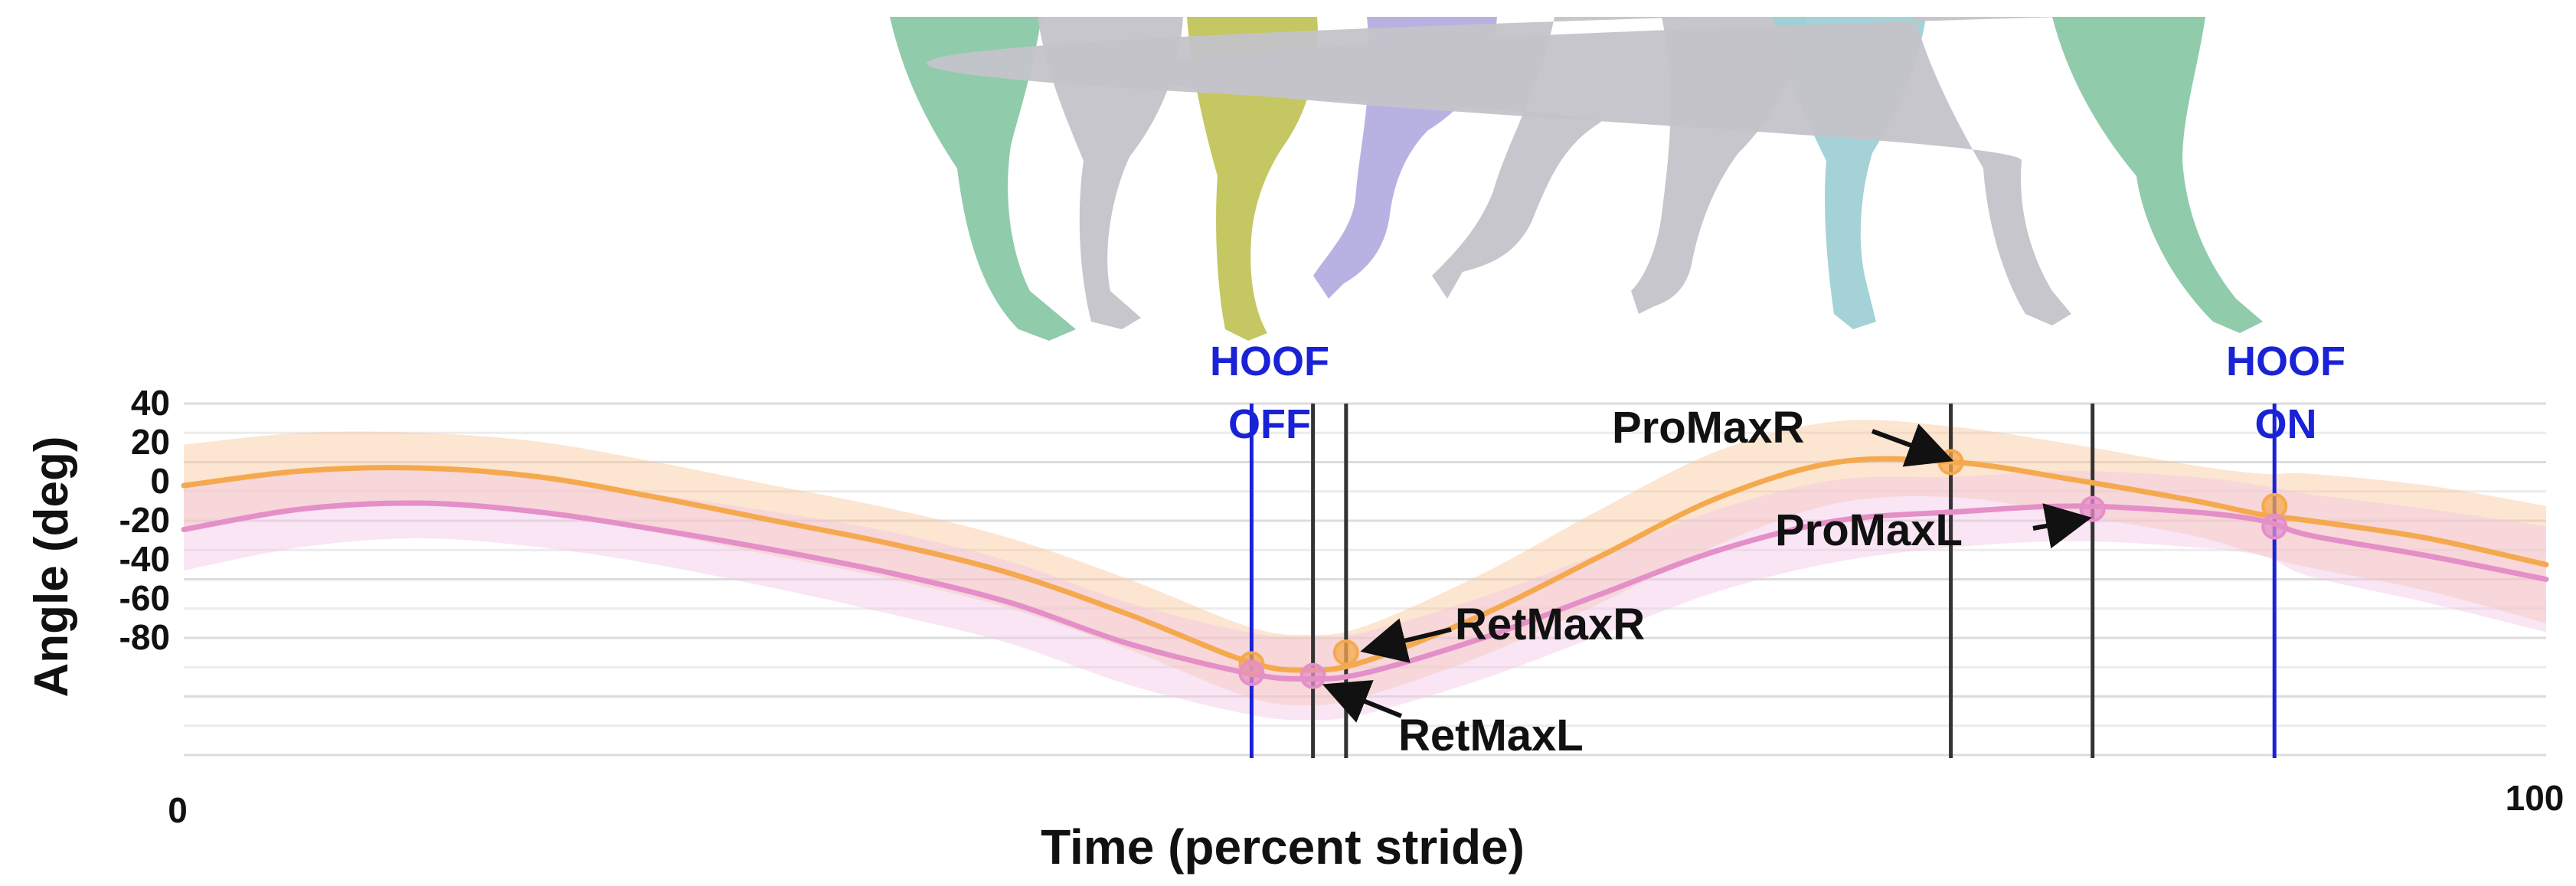 This screenshot has height=886, width=2576. I want to click on y-tick-labels: 40 20 -20 0 -40 -60 -80, so click(144, 520).